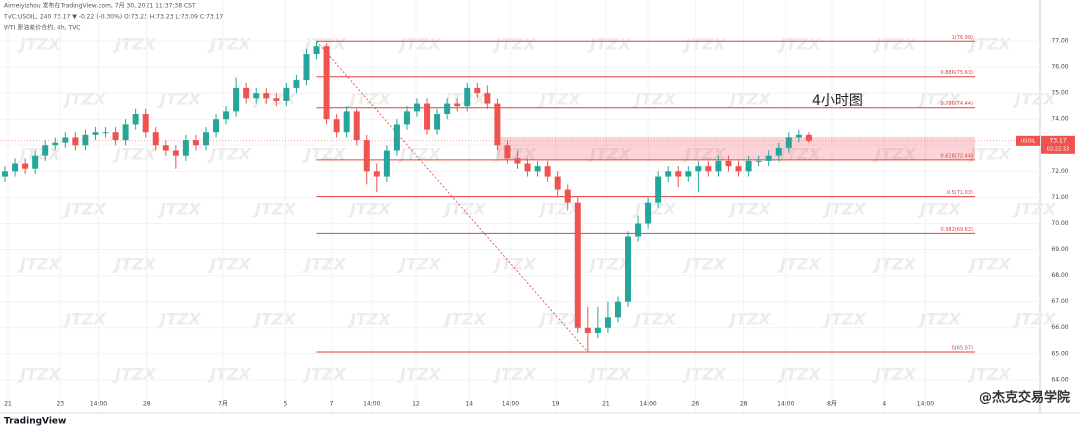  Describe the element at coordinates (837, 101) in the screenshot. I see `annotation: 4小时图` at that location.